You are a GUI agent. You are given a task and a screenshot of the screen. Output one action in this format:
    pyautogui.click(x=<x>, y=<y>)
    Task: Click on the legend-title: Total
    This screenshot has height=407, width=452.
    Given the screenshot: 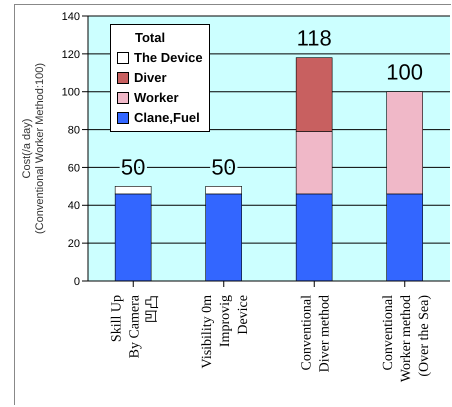 What is the action you would take?
    pyautogui.click(x=150, y=38)
    